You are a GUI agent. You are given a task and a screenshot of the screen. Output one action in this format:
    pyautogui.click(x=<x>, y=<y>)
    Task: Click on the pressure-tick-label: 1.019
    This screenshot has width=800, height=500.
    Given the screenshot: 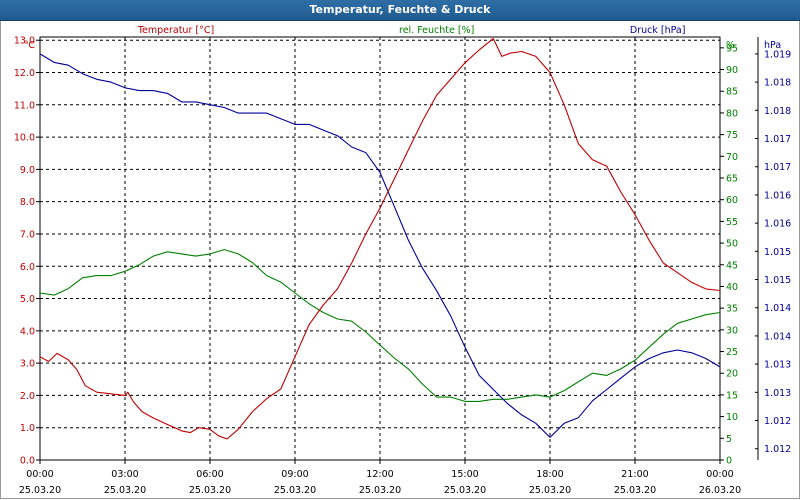 What is the action you would take?
    pyautogui.click(x=777, y=54)
    